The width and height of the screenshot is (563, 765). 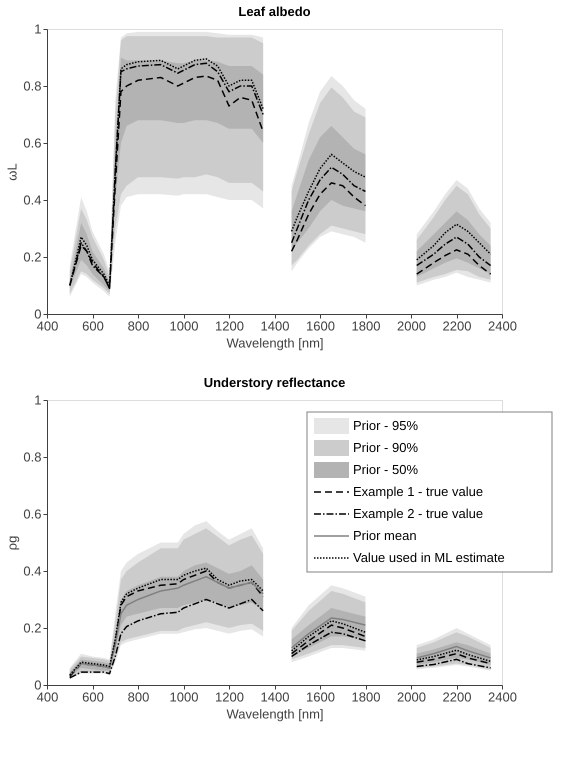 What do you see at coordinates (429, 557) in the screenshot?
I see `legend-label: Value used in ML estimate` at bounding box center [429, 557].